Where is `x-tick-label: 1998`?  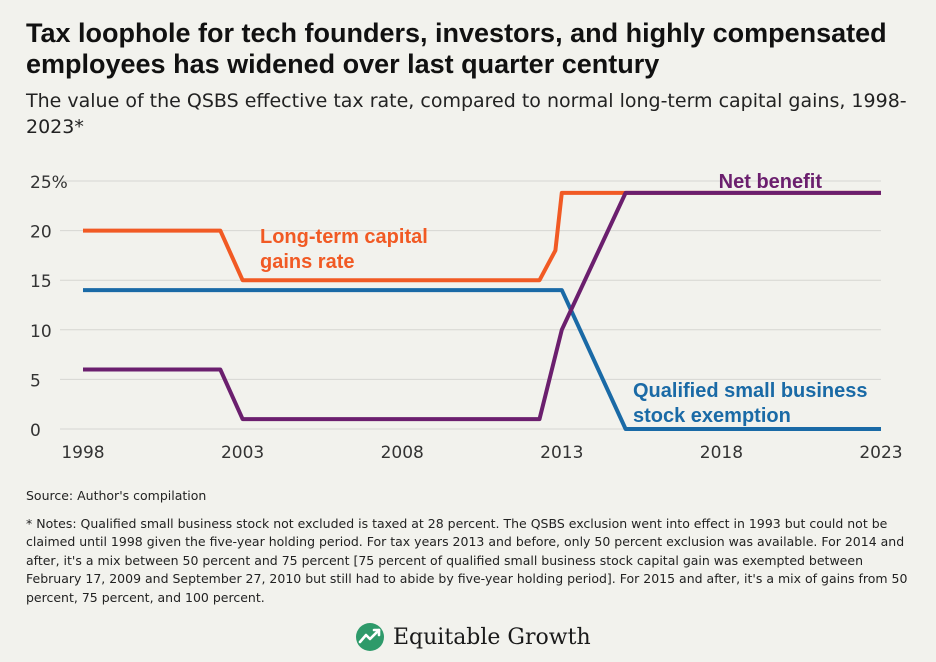
x-tick-label: 1998 is located at coordinates (82, 453).